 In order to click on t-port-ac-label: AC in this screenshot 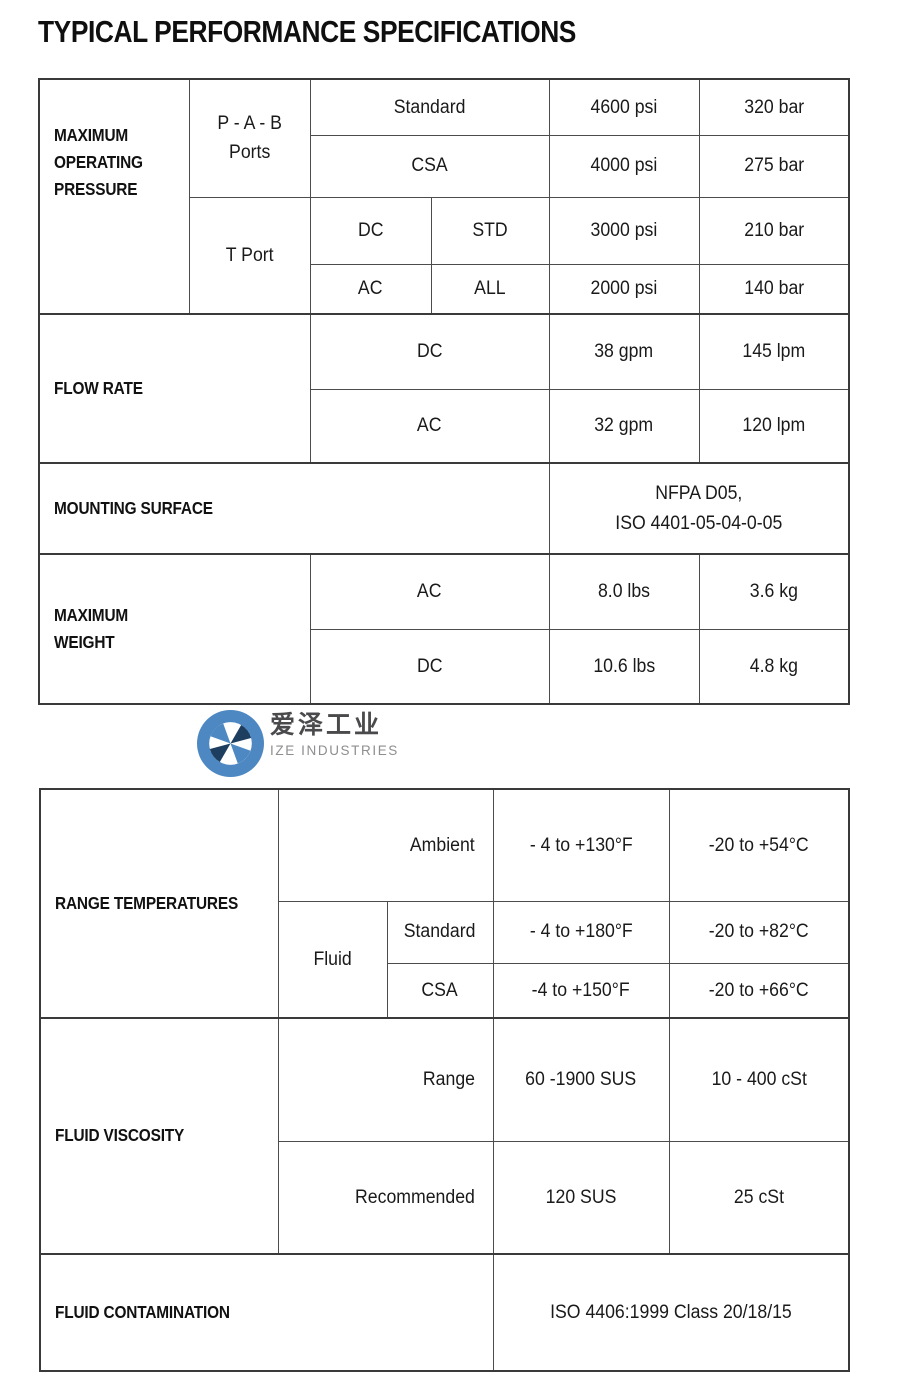, I will do `click(370, 289)`.